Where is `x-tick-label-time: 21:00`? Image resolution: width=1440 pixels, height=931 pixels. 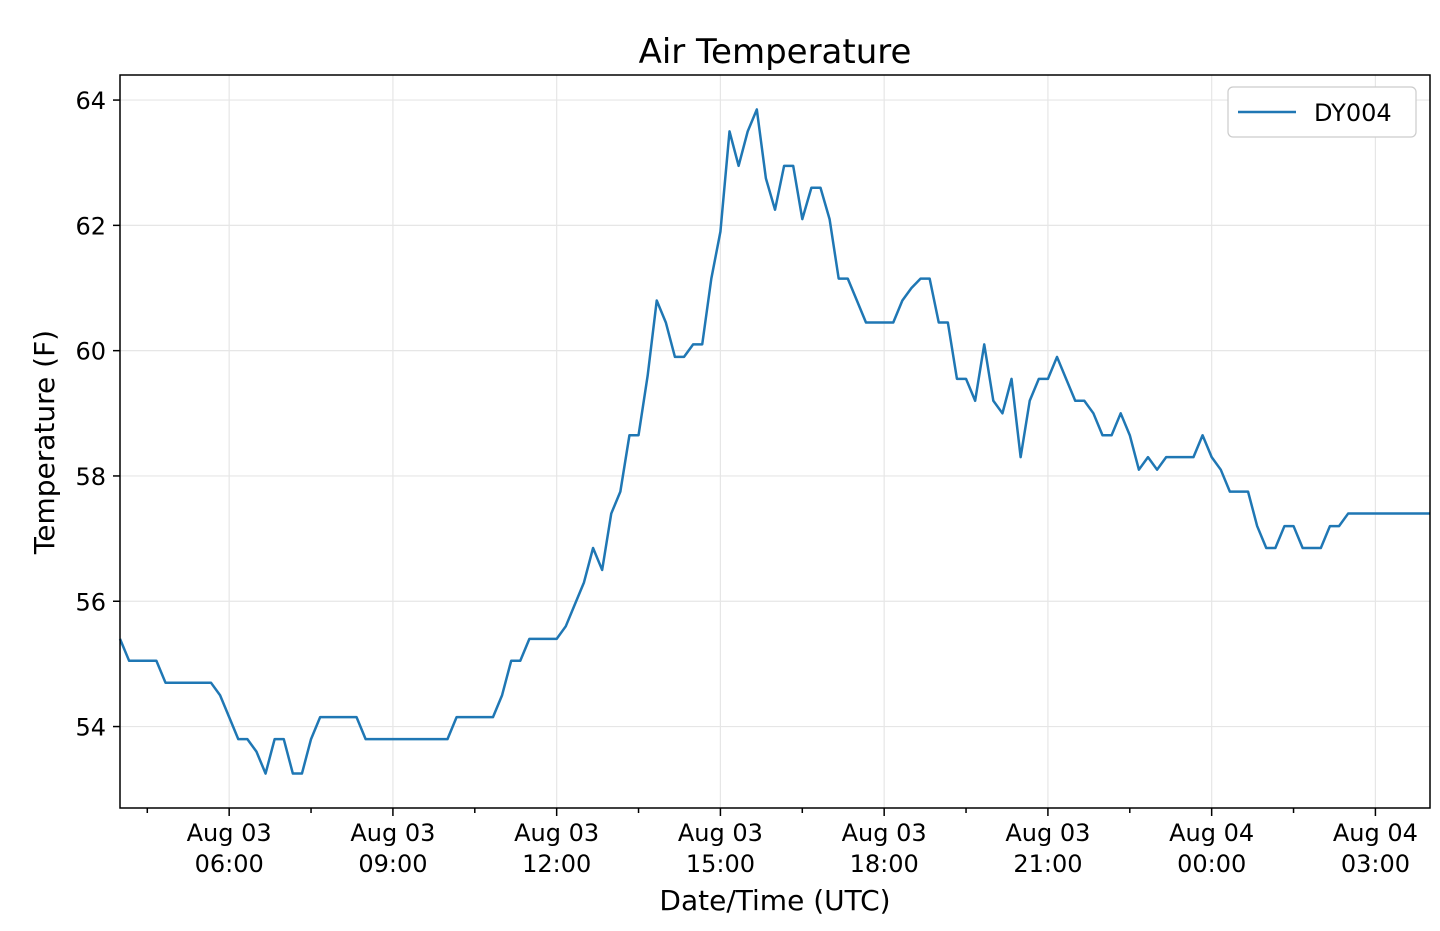 x-tick-label-time: 21:00 is located at coordinates (1047, 864).